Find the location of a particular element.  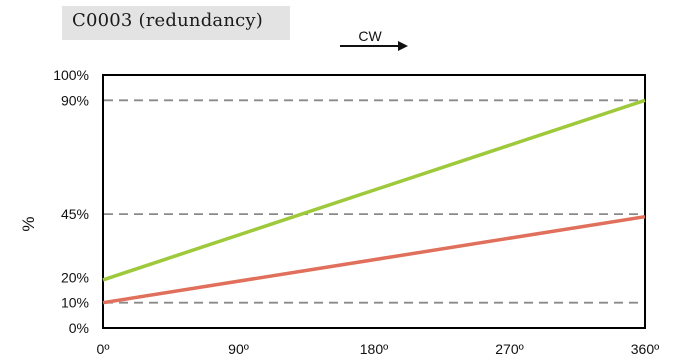

x-tick-label: 360º is located at coordinates (645, 349).